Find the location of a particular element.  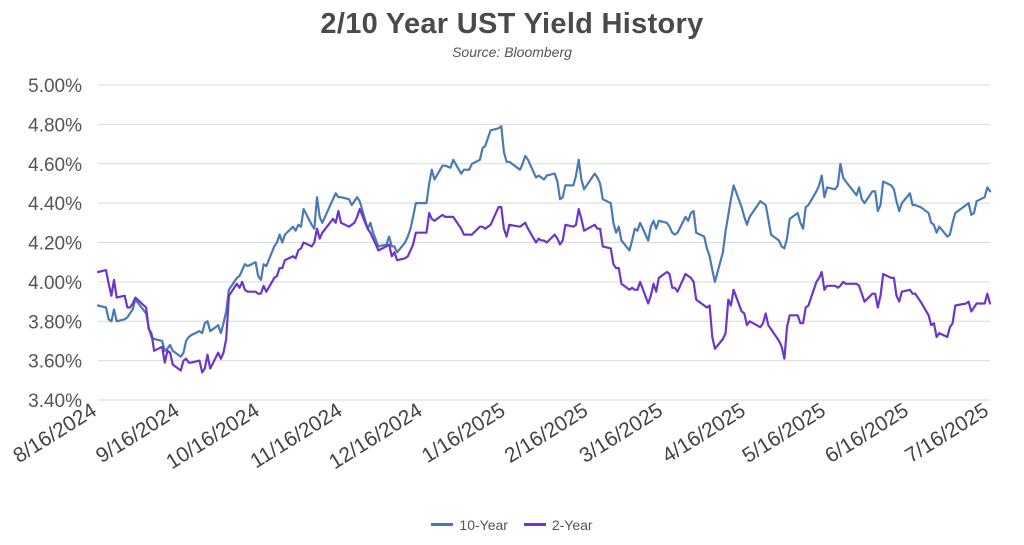

y-tick-label: 3.60% is located at coordinates (55, 362).